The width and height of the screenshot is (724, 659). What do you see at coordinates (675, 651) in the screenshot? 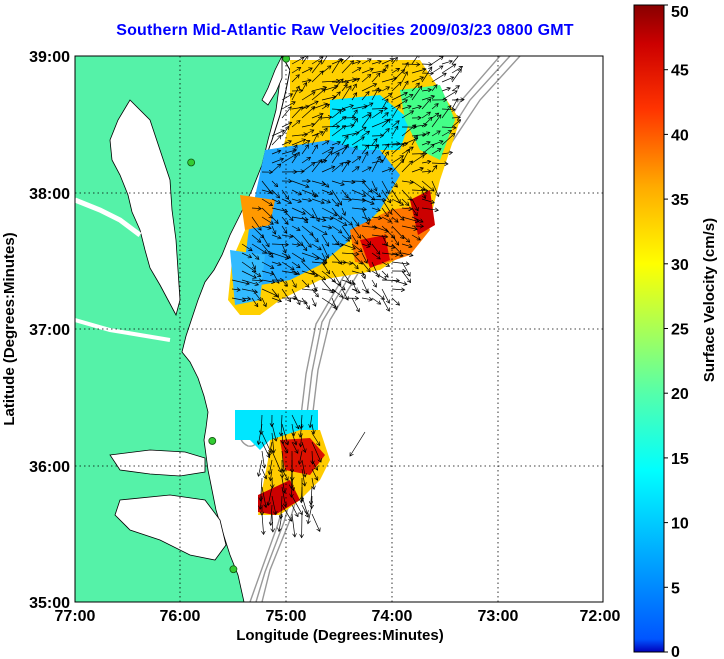
I see `colorbar-tick-label: 0` at bounding box center [675, 651].